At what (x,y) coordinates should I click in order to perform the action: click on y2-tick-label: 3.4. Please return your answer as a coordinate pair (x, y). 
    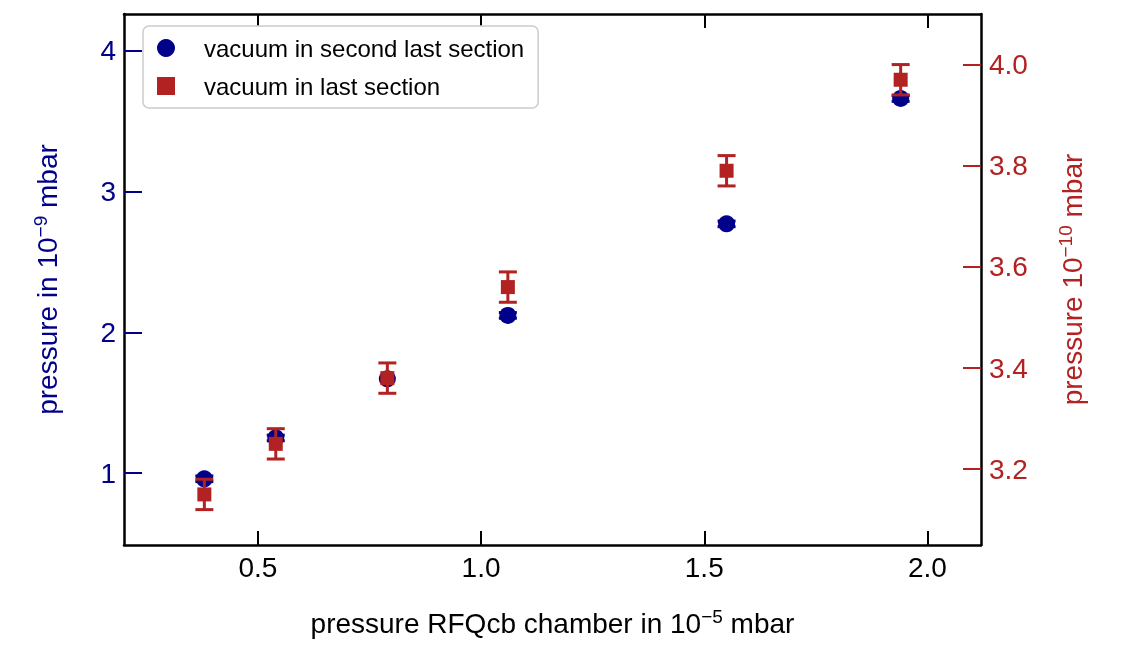
    Looking at the image, I should click on (1008, 368).